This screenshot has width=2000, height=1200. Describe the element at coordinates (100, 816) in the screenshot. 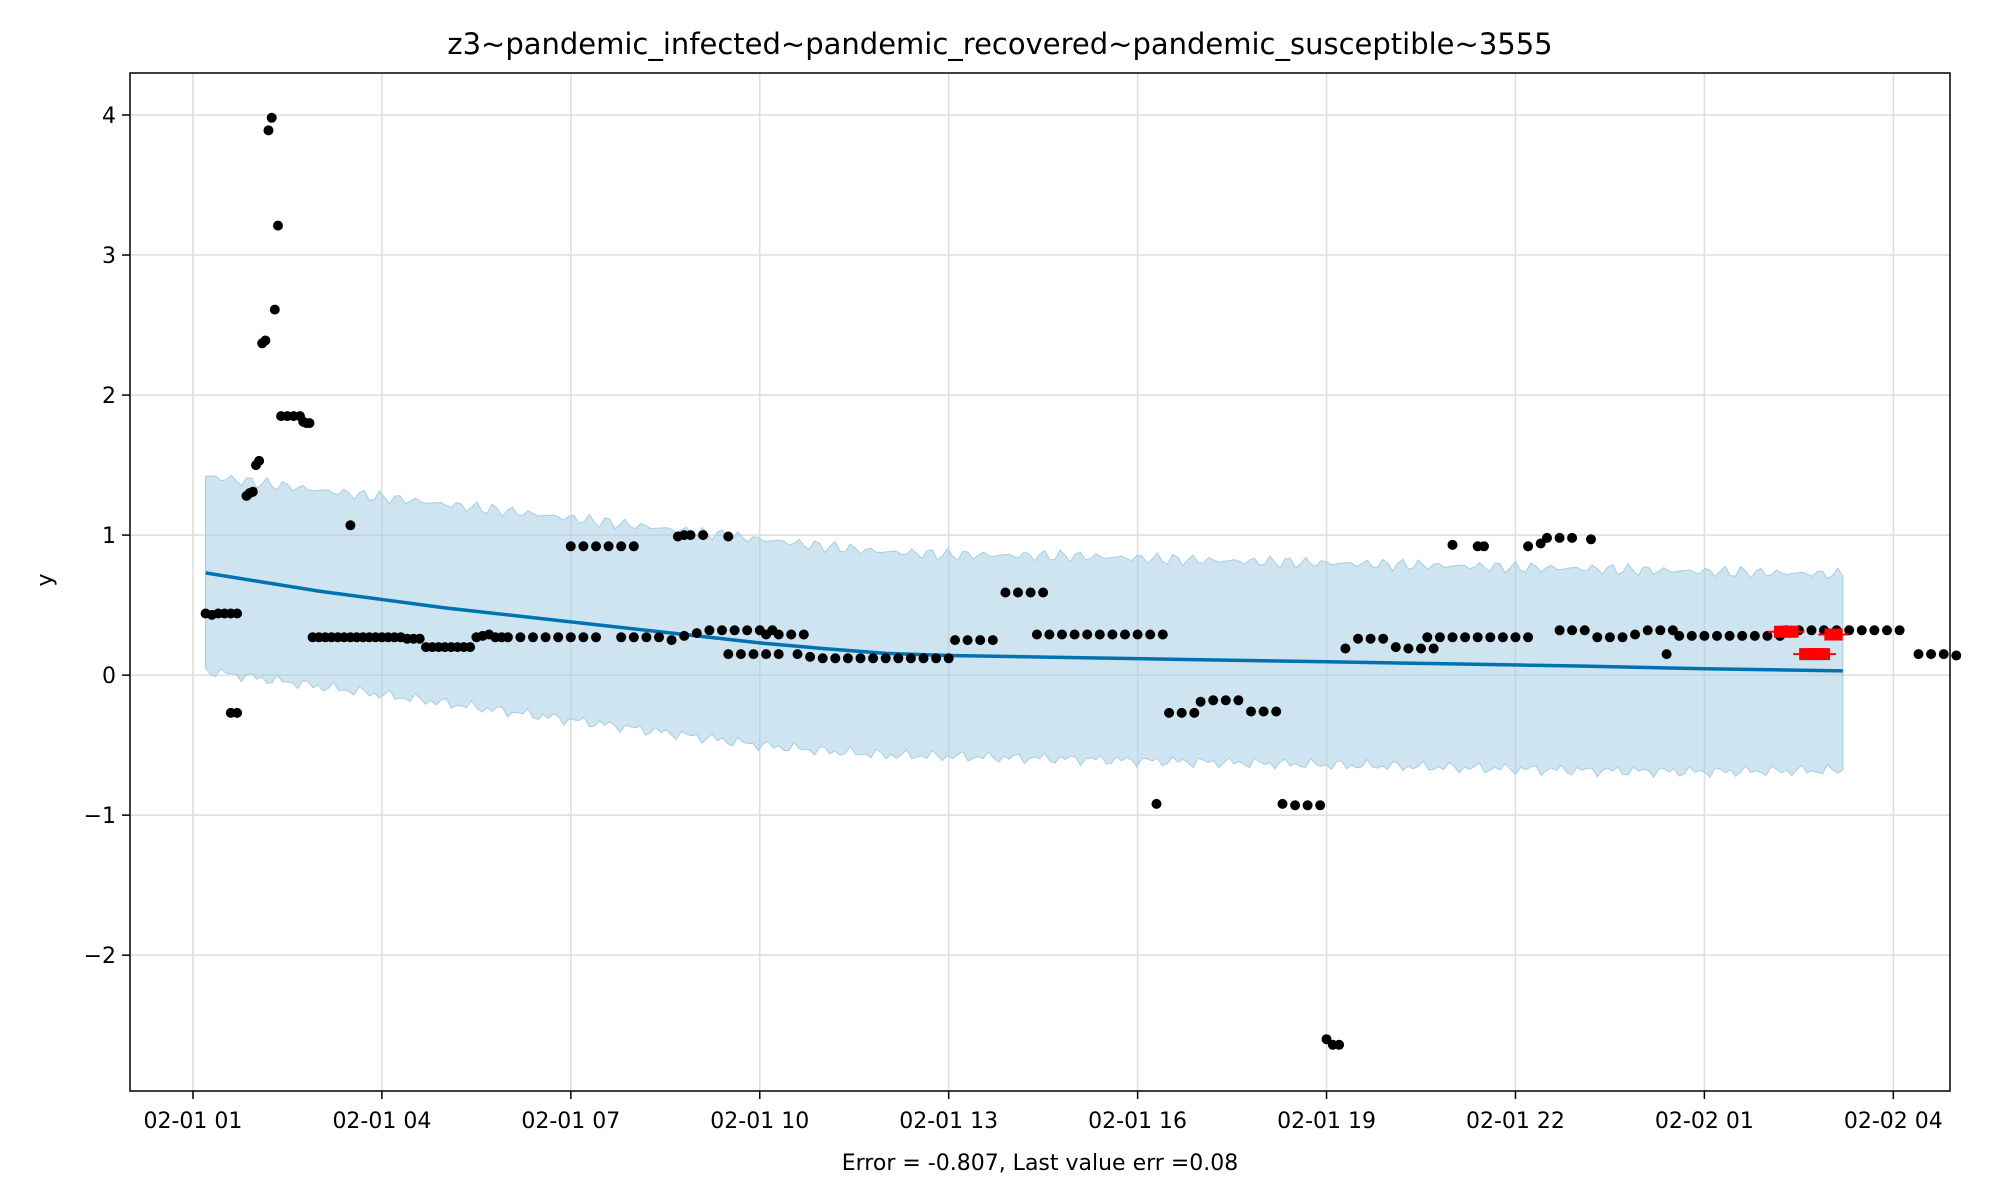

I see `y-tick-label: −1` at that location.